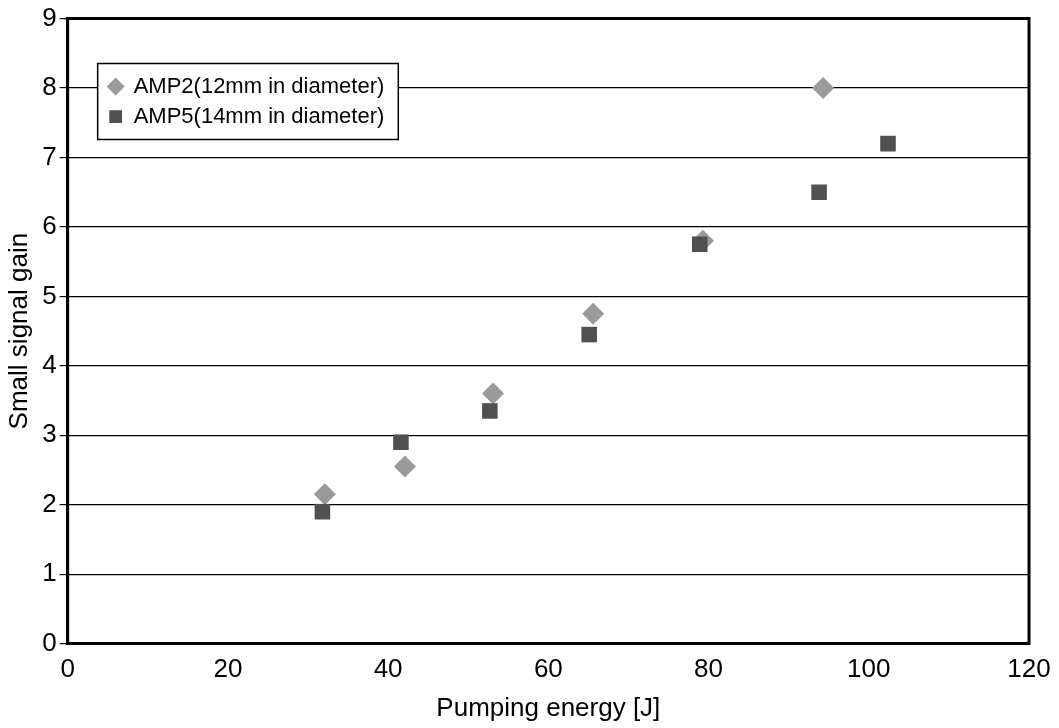 The image size is (1059, 728). Describe the element at coordinates (49, 294) in the screenshot. I see `y-tick-label: 5` at that location.